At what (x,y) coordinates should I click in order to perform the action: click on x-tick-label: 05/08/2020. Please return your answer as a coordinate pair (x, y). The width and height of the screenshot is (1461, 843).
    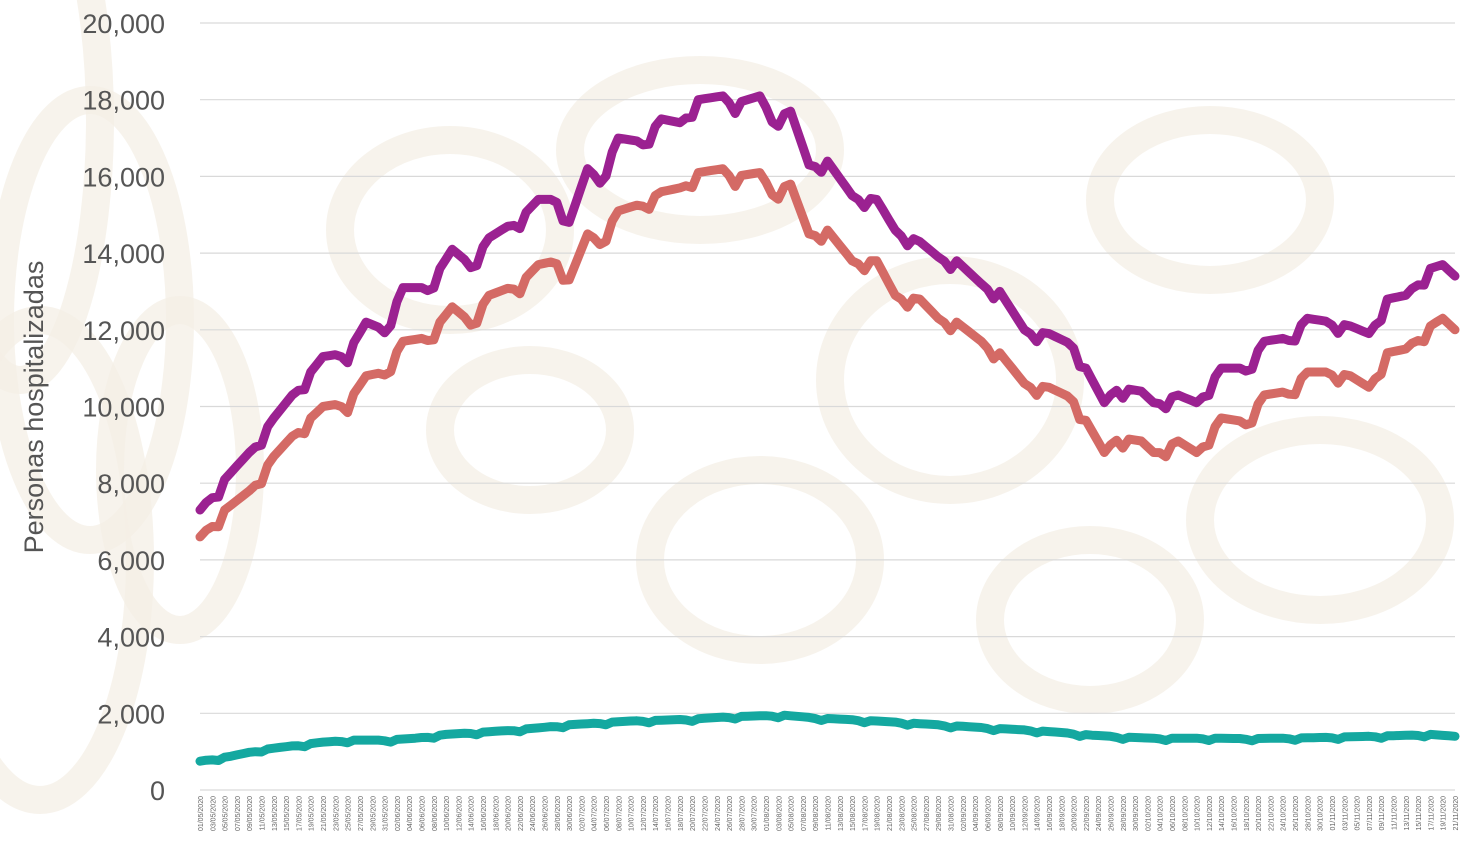
    Looking at the image, I should click on (792, 813).